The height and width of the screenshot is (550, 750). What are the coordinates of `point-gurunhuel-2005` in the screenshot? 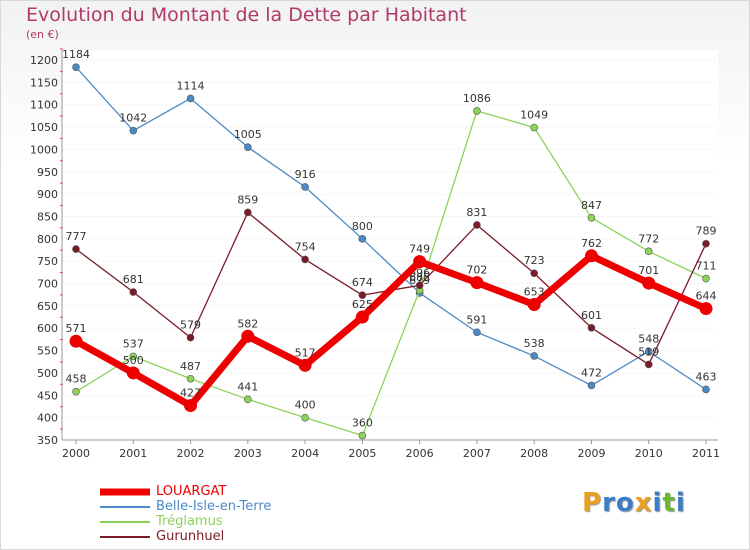 It's located at (362, 295).